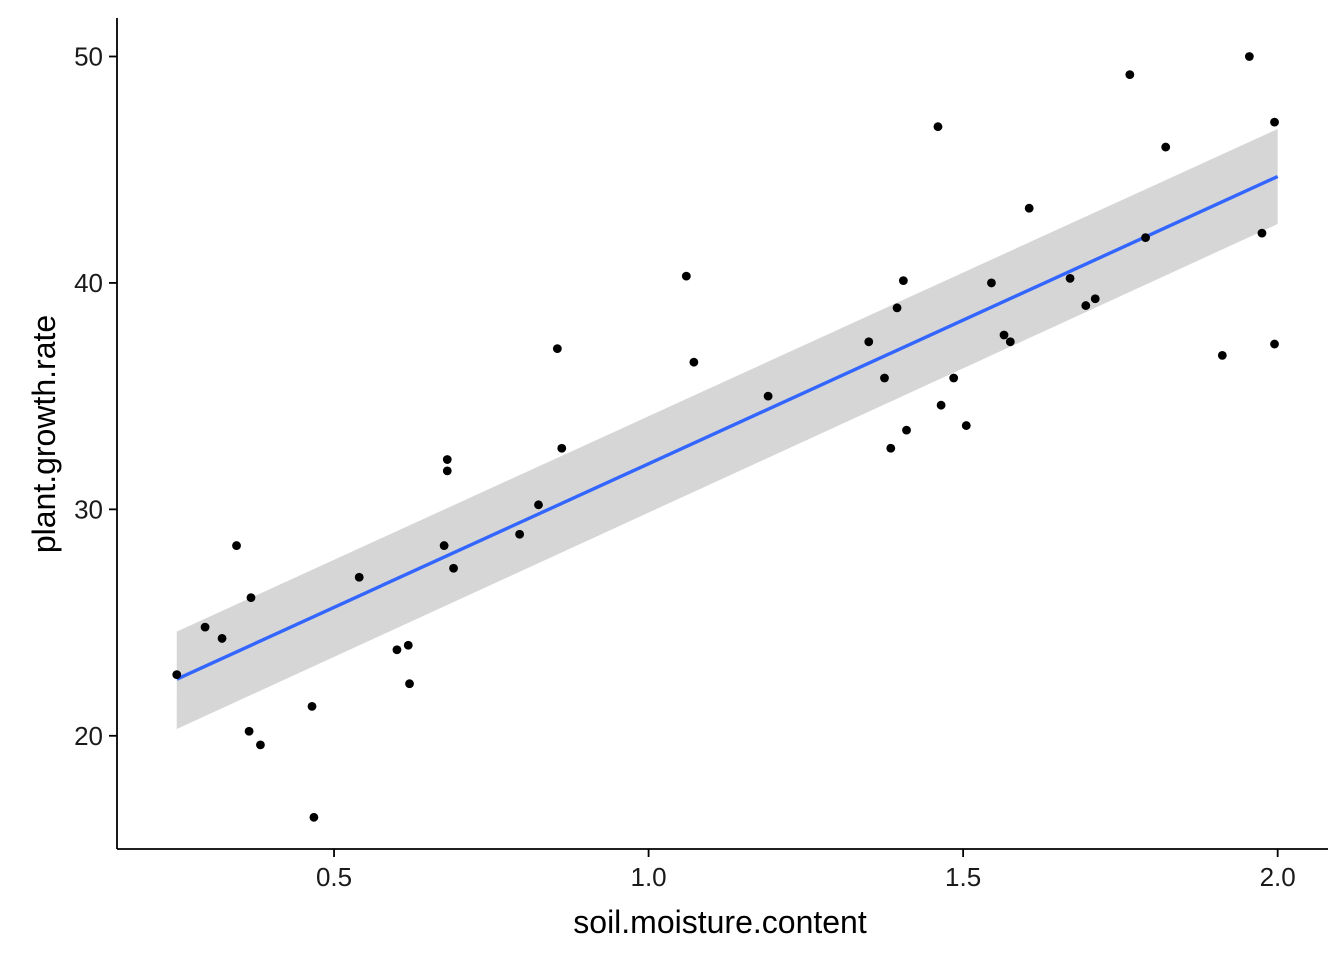  Describe the element at coordinates (720, 922) in the screenshot. I see `x-axis-title: soil.moisture.content` at that location.